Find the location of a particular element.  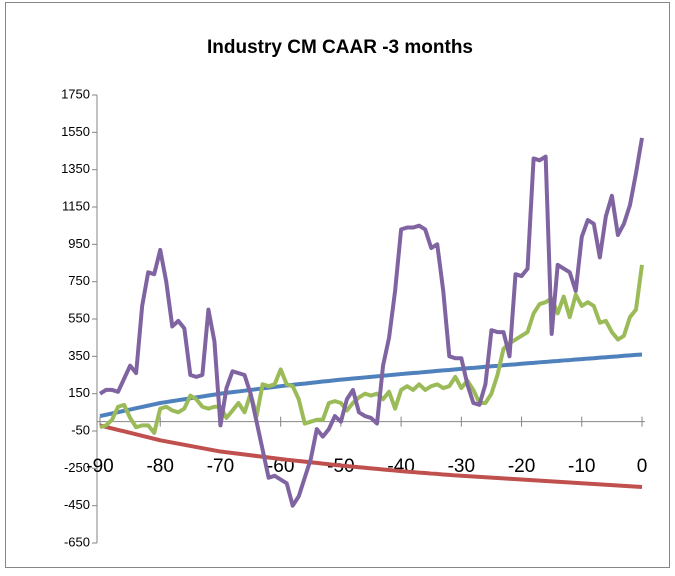

y-tick-label: 750 is located at coordinates (79, 280).